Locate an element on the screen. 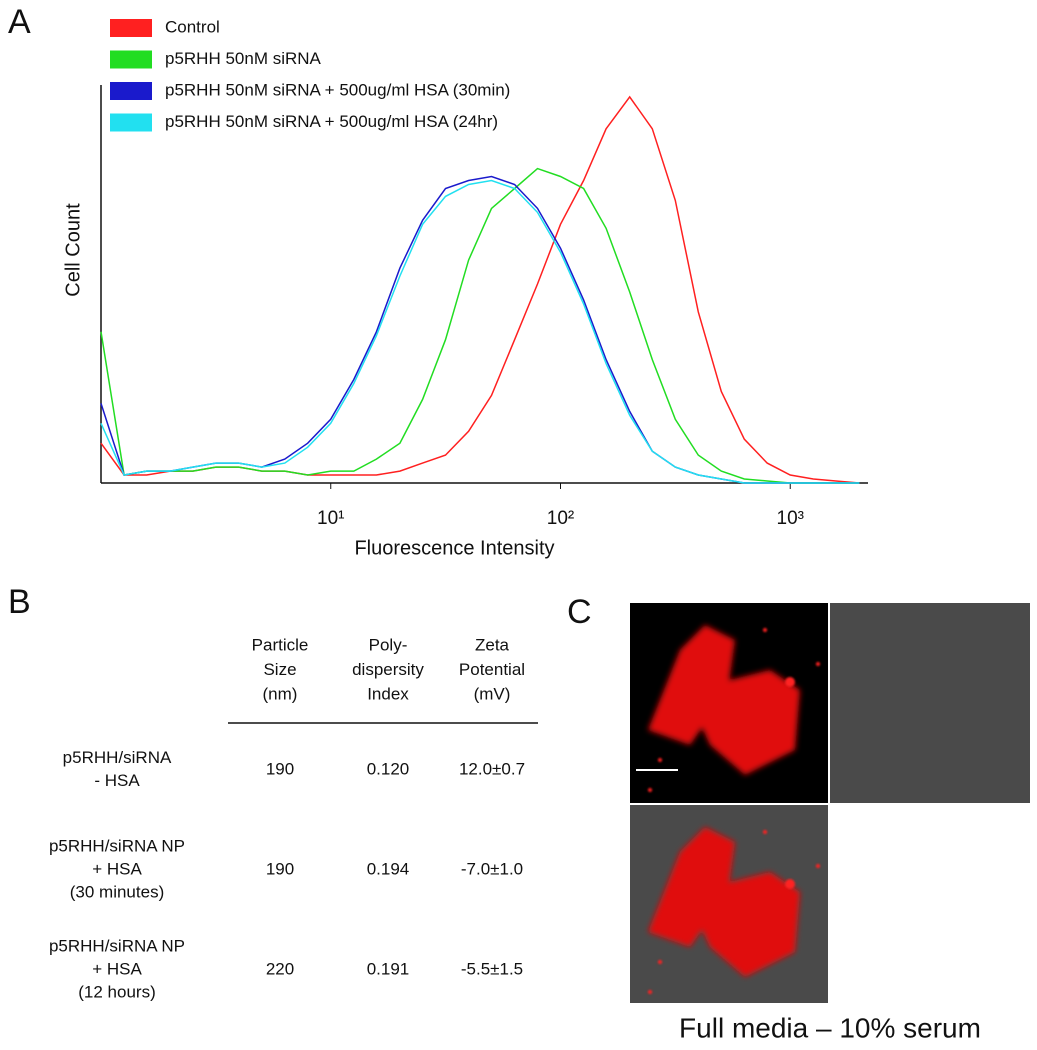  panel-label: B is located at coordinates (19, 602).